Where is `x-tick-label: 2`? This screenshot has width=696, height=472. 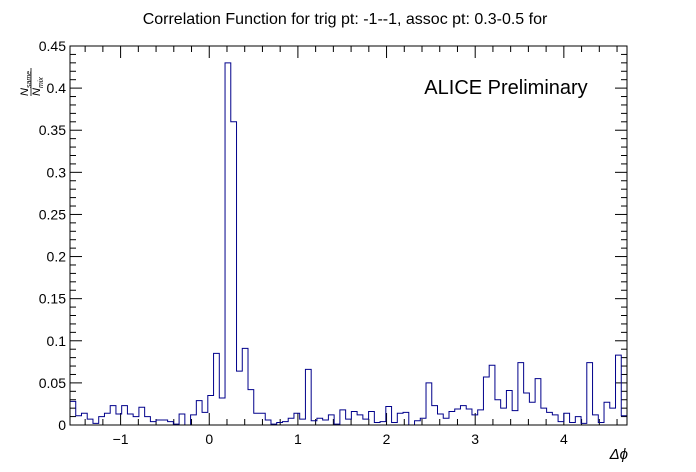
x-tick-label: 2 is located at coordinates (387, 439).